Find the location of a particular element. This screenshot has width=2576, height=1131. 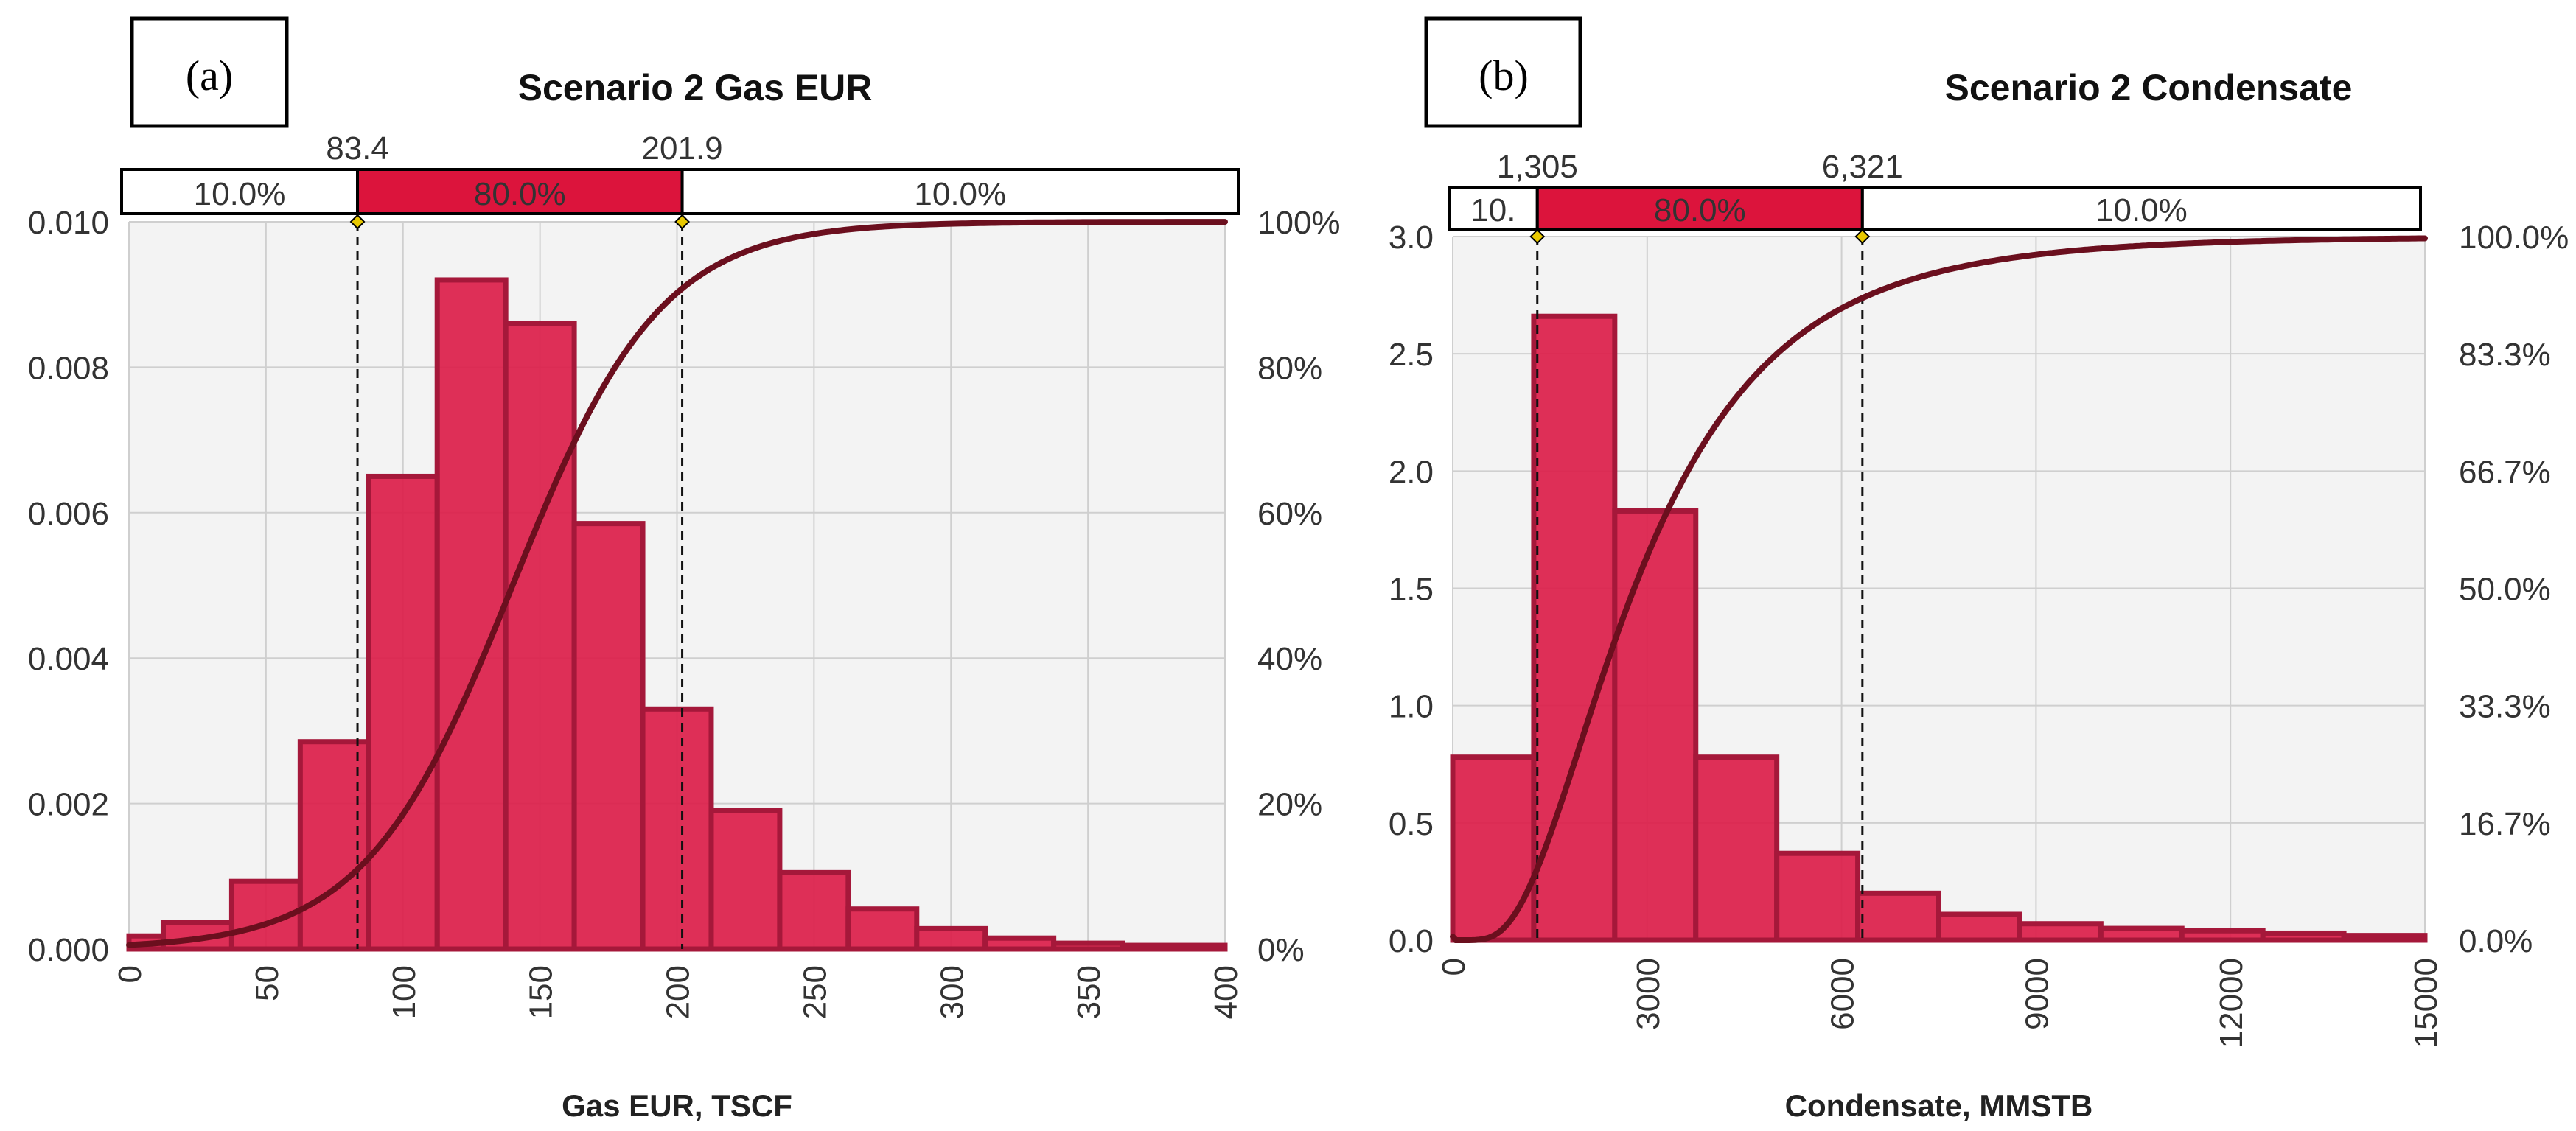

x-tick-label: 3000 is located at coordinates (1648, 994).